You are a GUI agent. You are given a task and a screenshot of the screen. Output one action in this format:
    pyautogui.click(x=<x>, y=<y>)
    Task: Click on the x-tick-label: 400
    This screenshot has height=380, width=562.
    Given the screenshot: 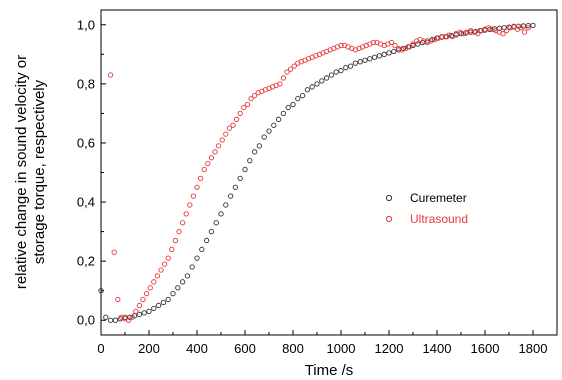 What is the action you would take?
    pyautogui.click(x=197, y=348)
    